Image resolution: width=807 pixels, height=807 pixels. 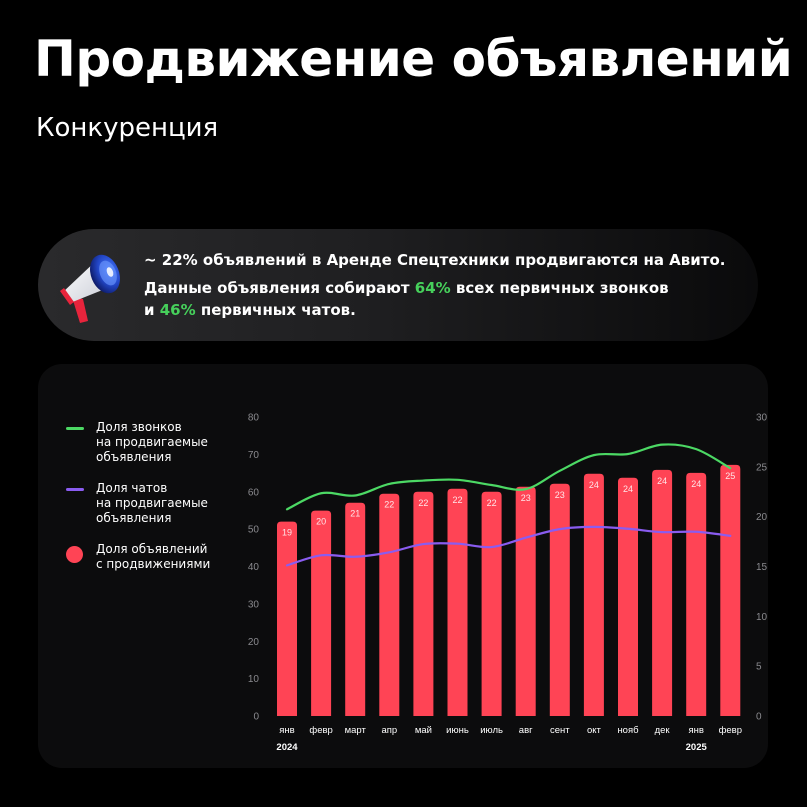 What do you see at coordinates (560, 730) in the screenshot?
I see `x-axis-tick: сент` at bounding box center [560, 730].